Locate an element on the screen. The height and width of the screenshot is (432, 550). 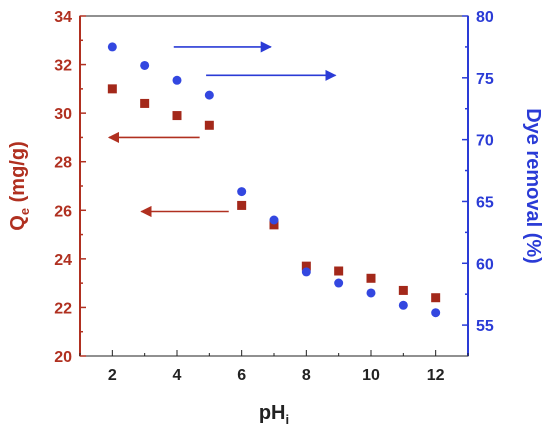
x-axis-main: pH is located at coordinates (272, 413).